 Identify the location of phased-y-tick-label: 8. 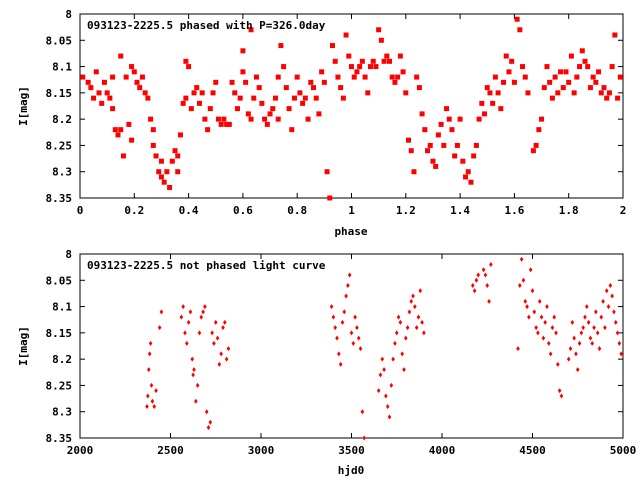
(68, 14).